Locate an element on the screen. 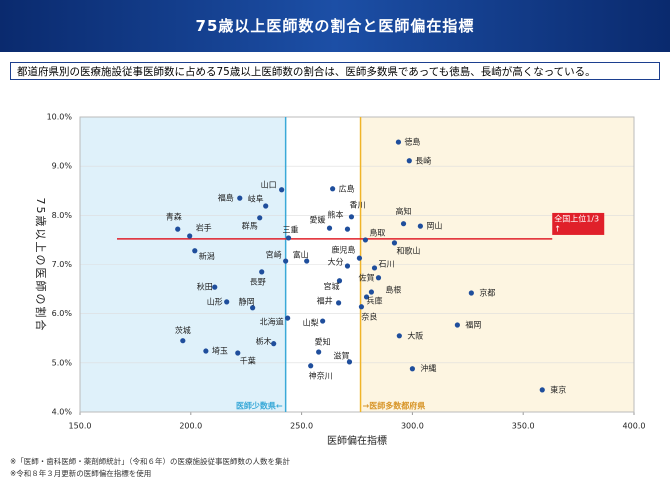 The width and height of the screenshot is (670, 498). point-label: 島根 is located at coordinates (393, 290).